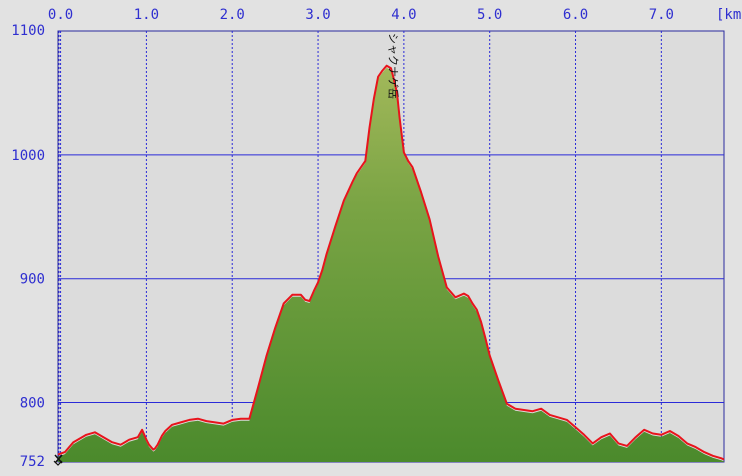 The height and width of the screenshot is (476, 742). What do you see at coordinates (489, 15) in the screenshot?
I see `x-tick-label: 5.0` at bounding box center [489, 15].